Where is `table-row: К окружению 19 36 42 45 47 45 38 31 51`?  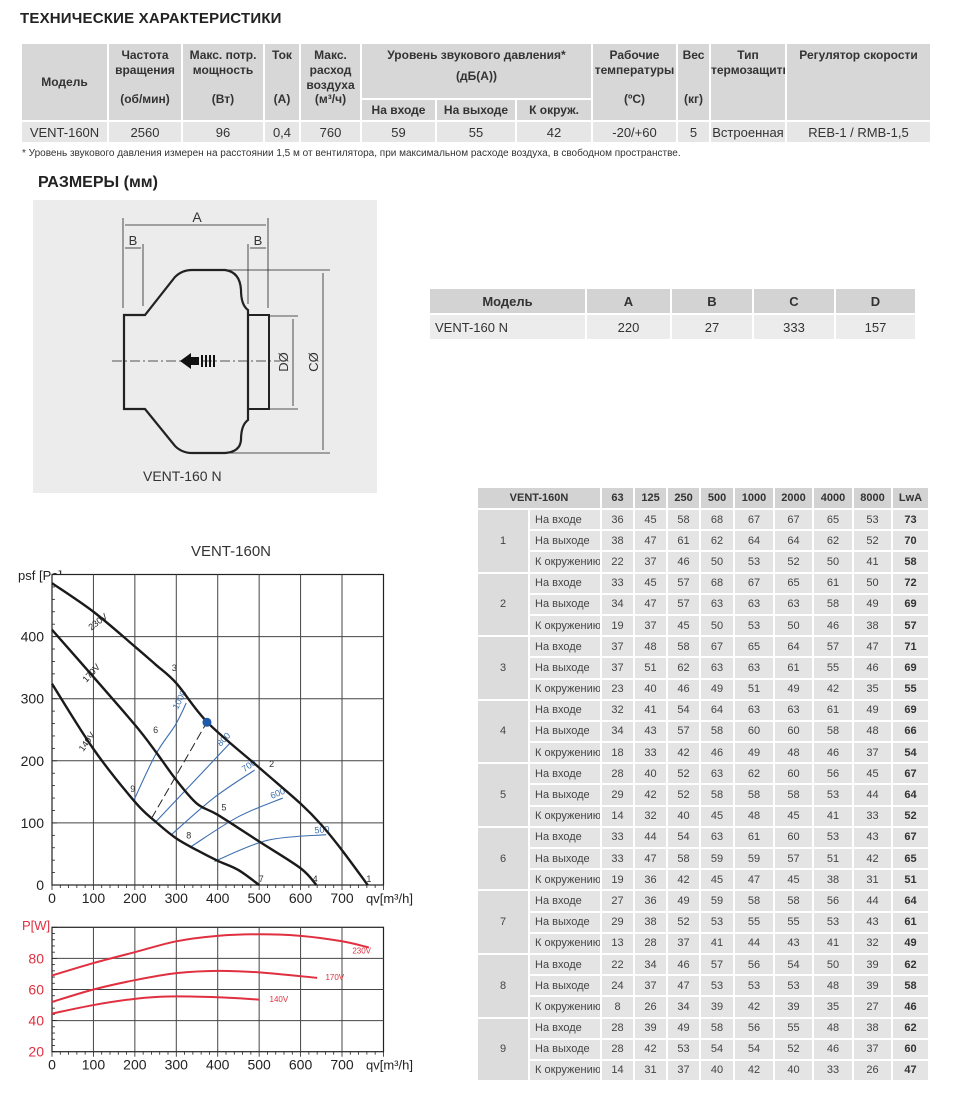 table-row: К окружению 19 36 42 45 47 45 38 31 51 is located at coordinates (704, 880).